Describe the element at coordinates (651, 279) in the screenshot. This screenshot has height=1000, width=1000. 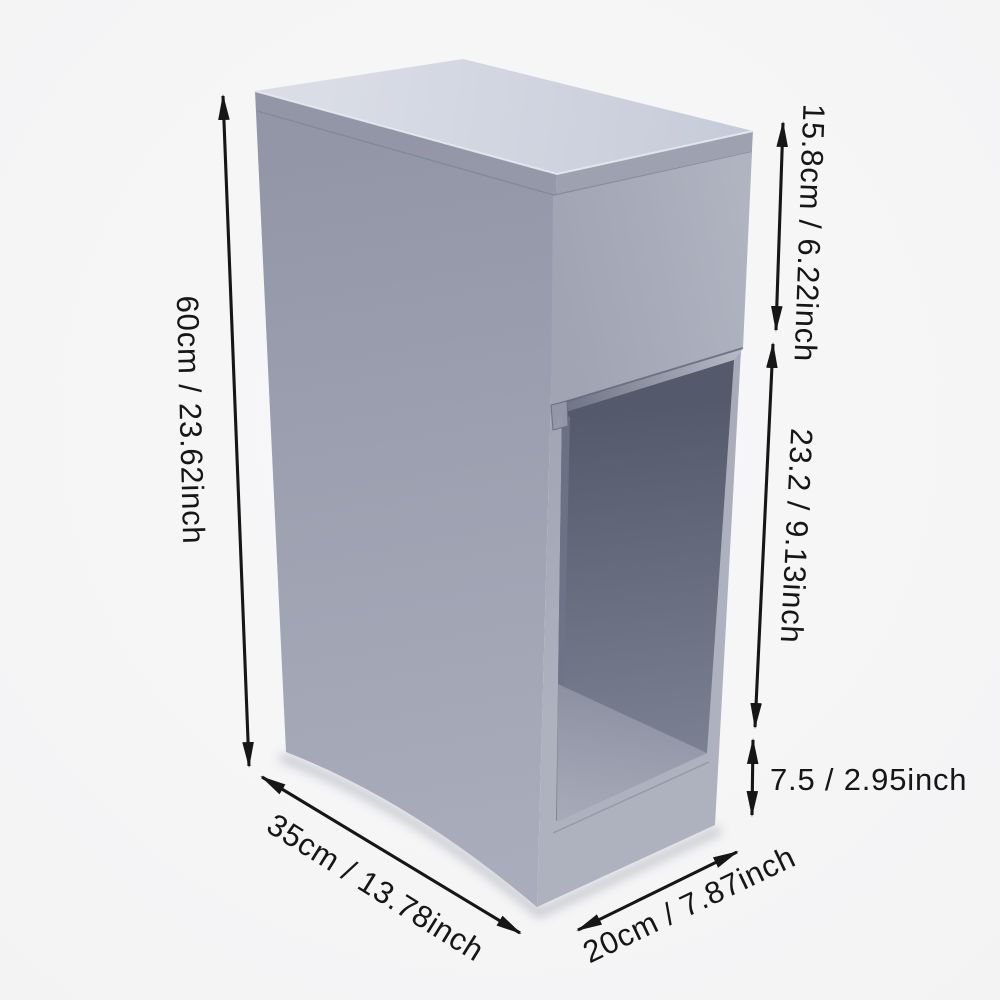
I see `drawer-front` at that location.